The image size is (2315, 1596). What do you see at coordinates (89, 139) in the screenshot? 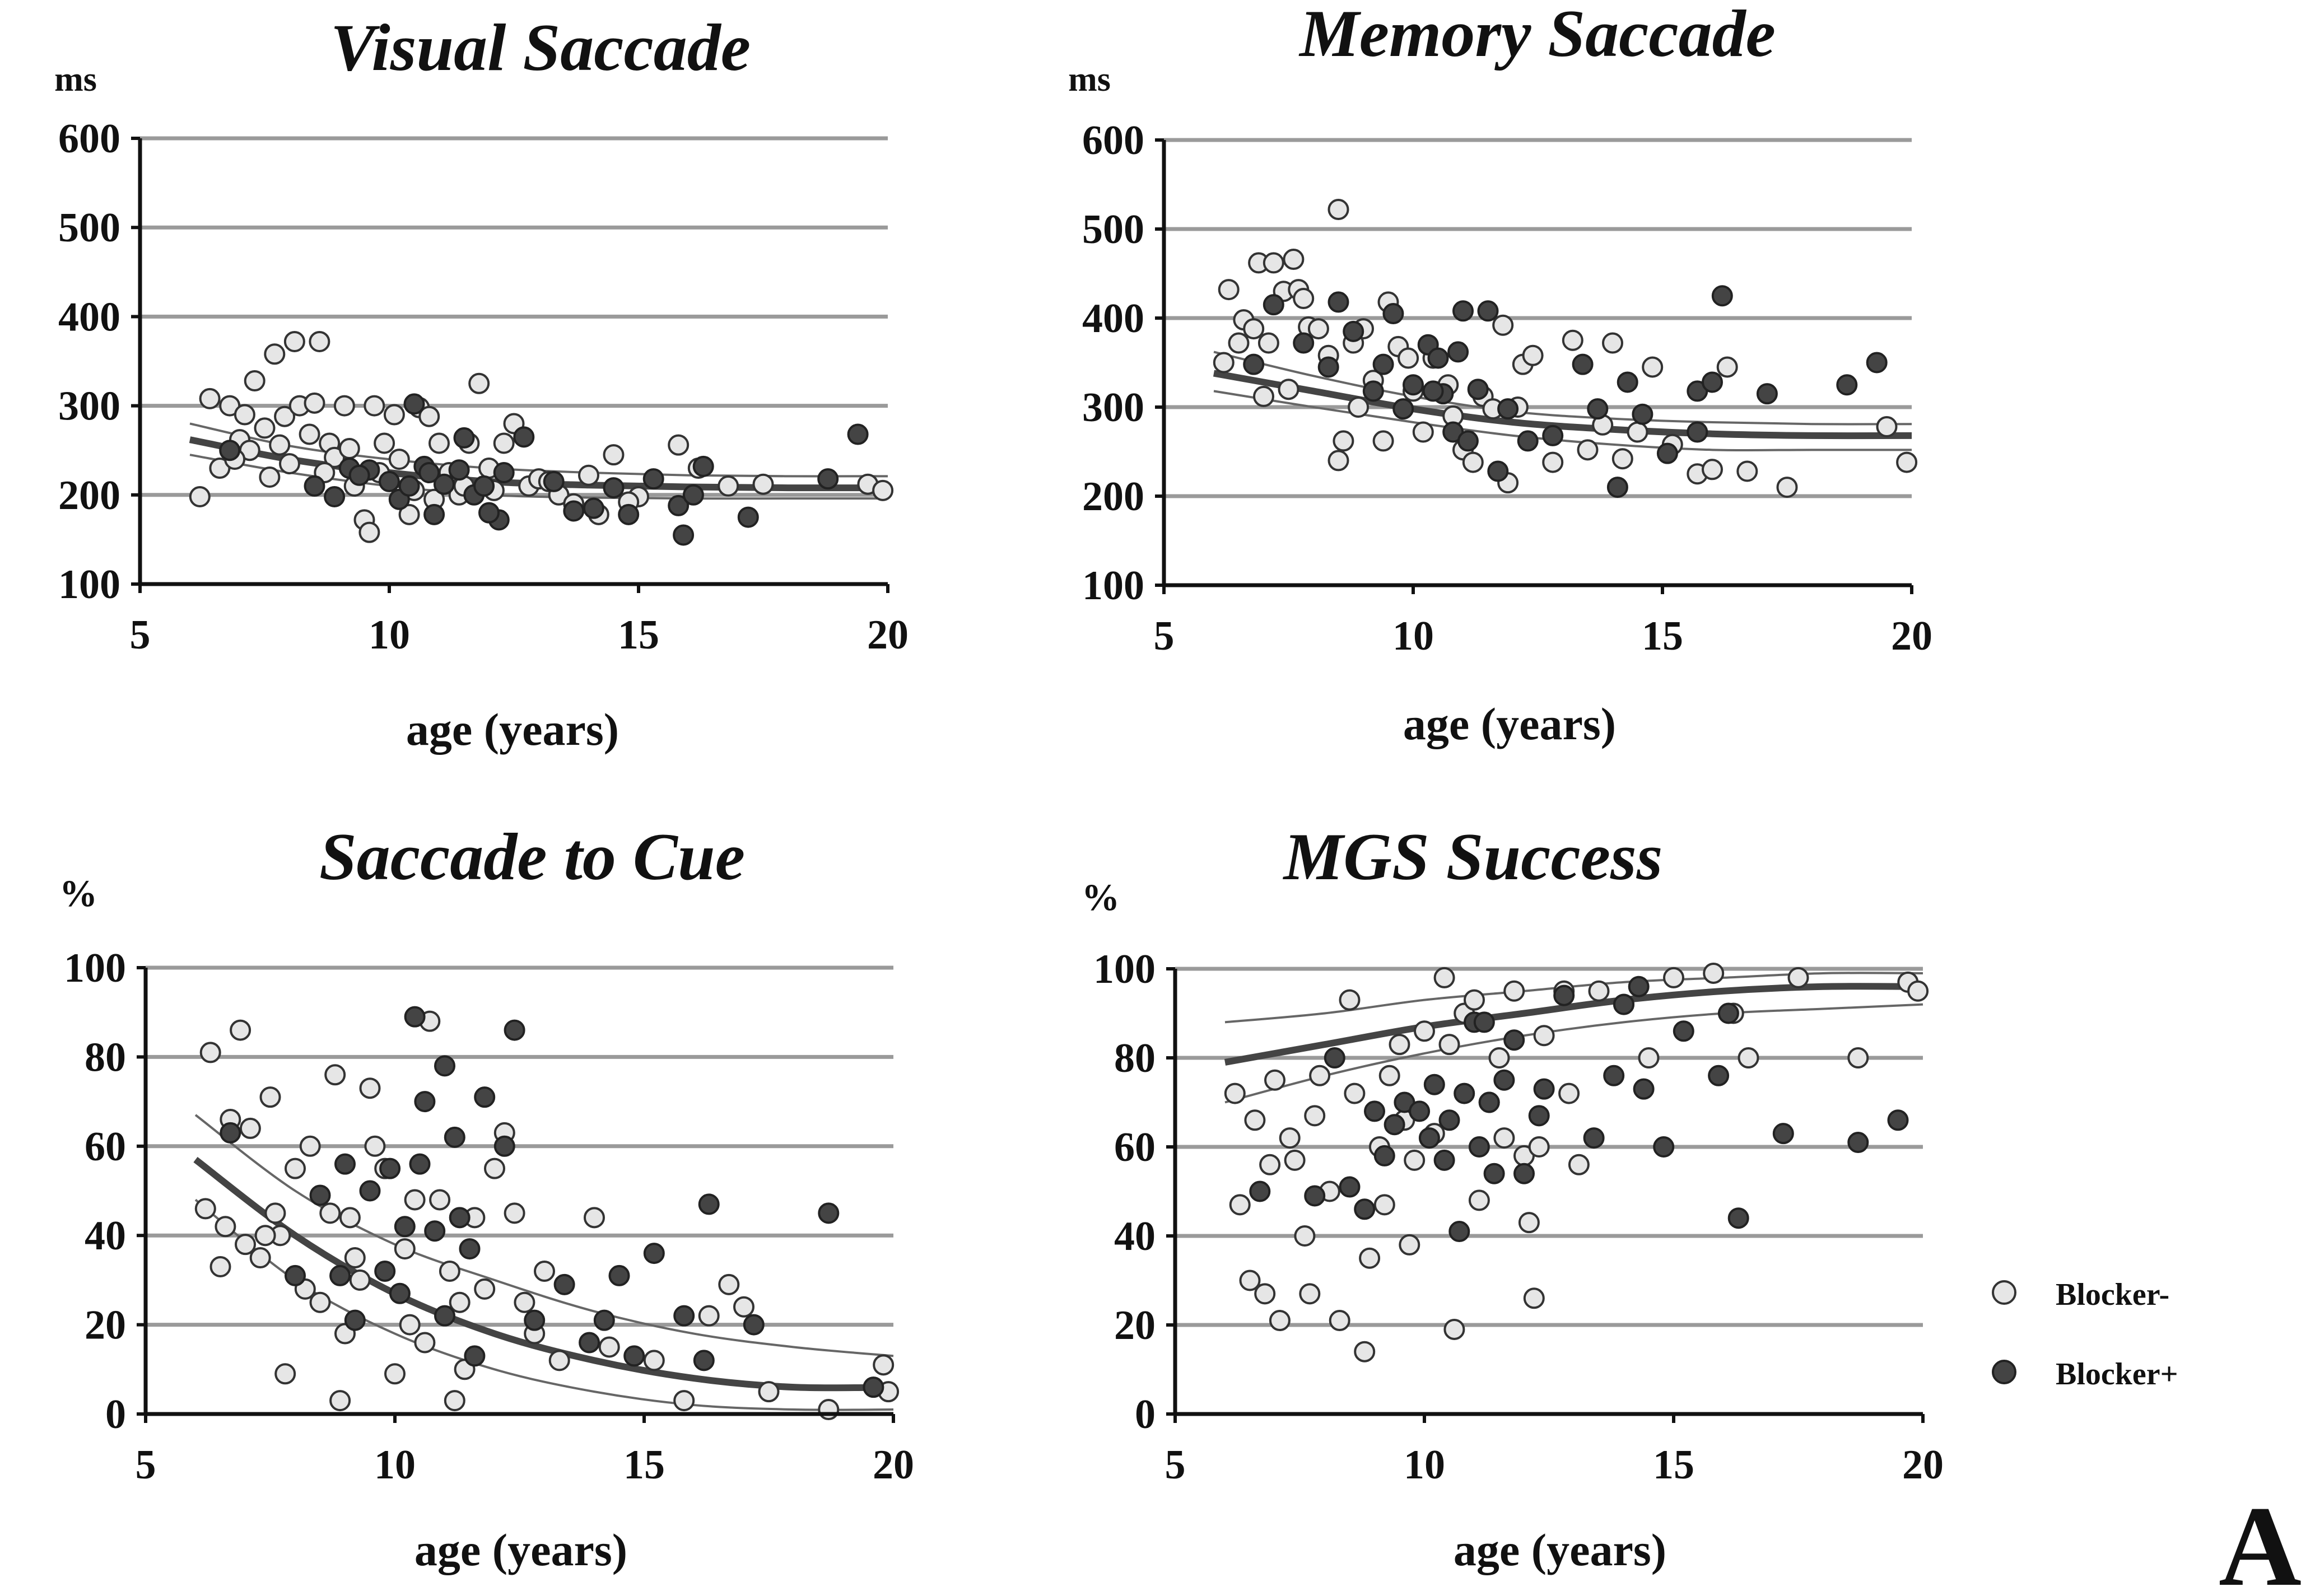
I see `y-tick-label: 600` at bounding box center [89, 139].